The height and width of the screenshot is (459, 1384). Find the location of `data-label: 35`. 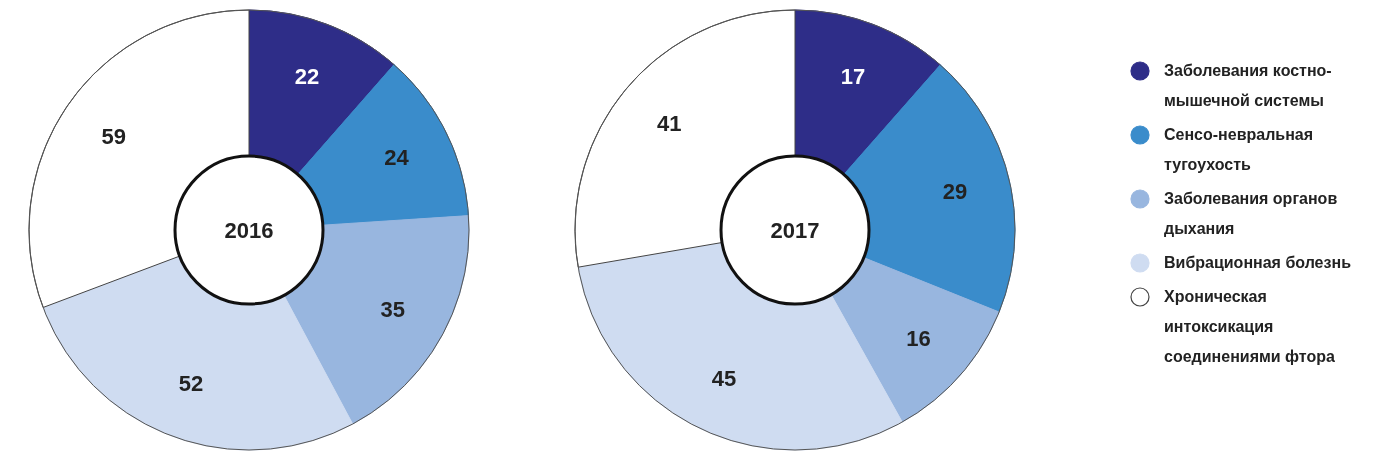

data-label: 35 is located at coordinates (393, 310).